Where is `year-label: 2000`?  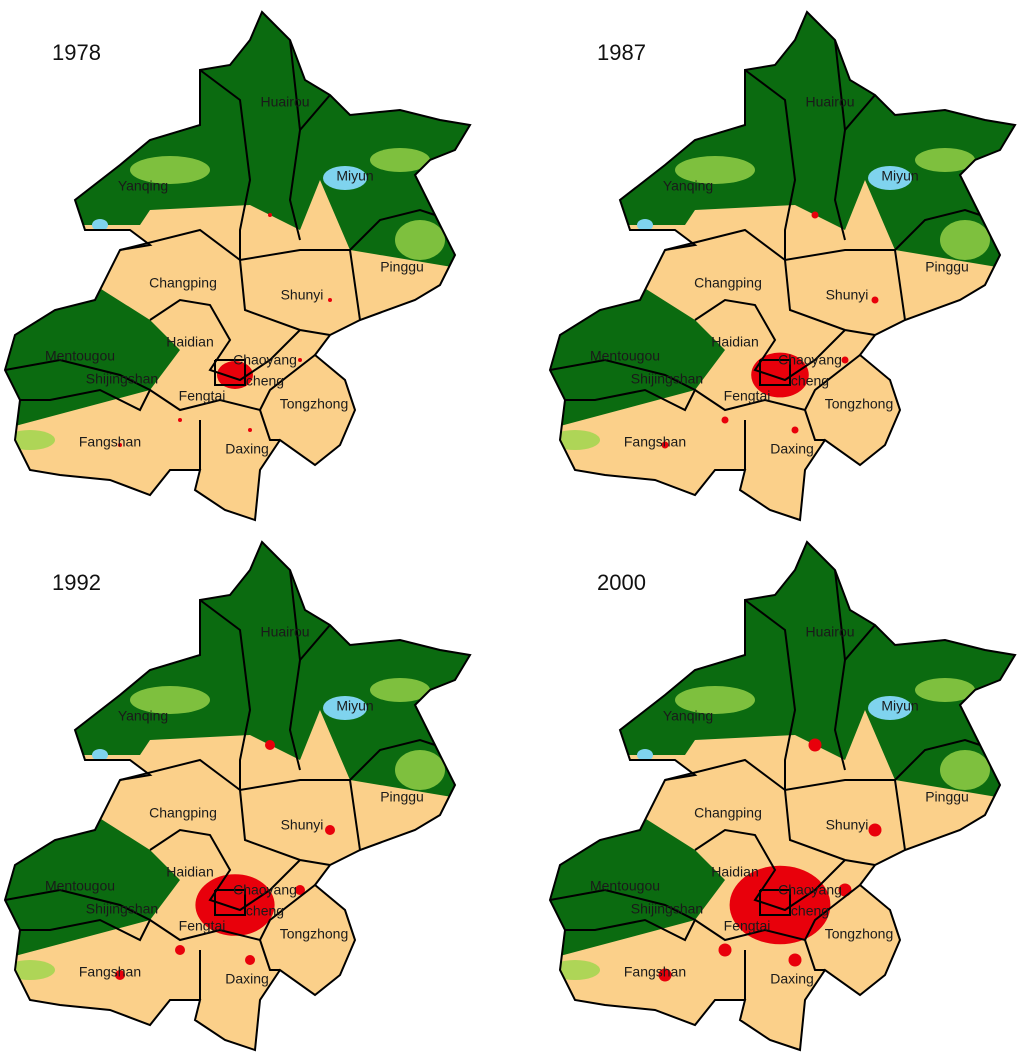
year-label: 2000 is located at coordinates (621, 582).